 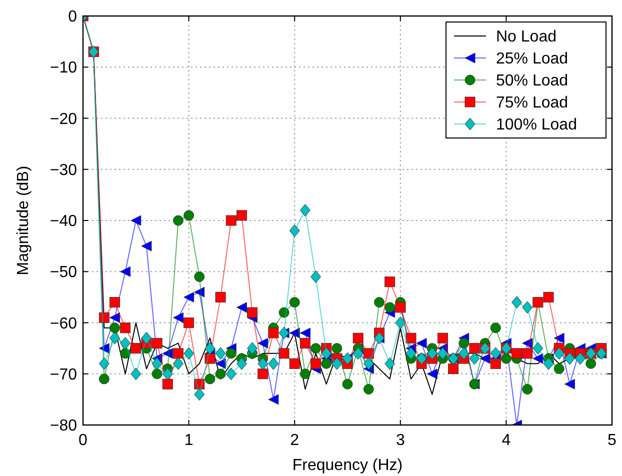 What do you see at coordinates (532, 59) in the screenshot?
I see `legend-label: 25% Load` at bounding box center [532, 59].